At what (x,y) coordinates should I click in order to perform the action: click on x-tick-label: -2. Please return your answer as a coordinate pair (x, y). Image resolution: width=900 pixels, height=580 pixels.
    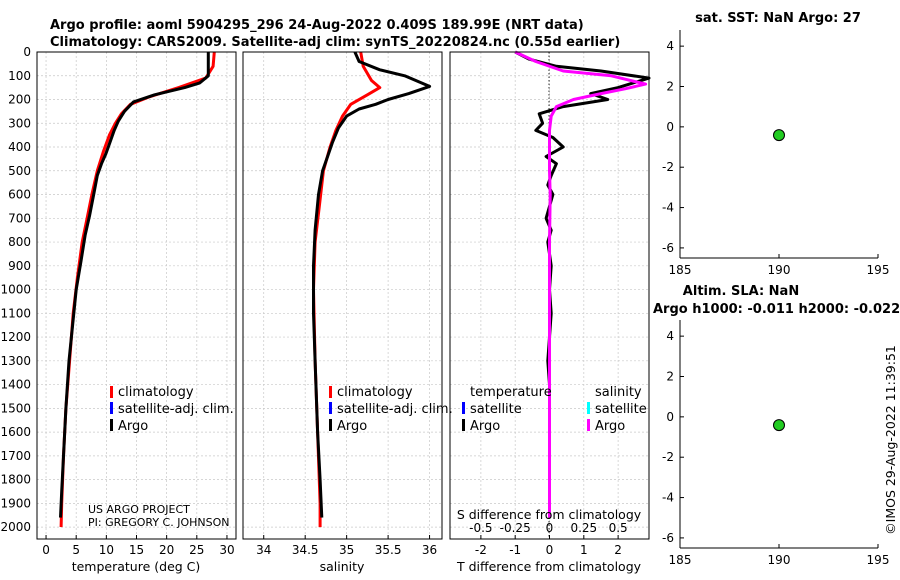
    Looking at the image, I should click on (481, 550).